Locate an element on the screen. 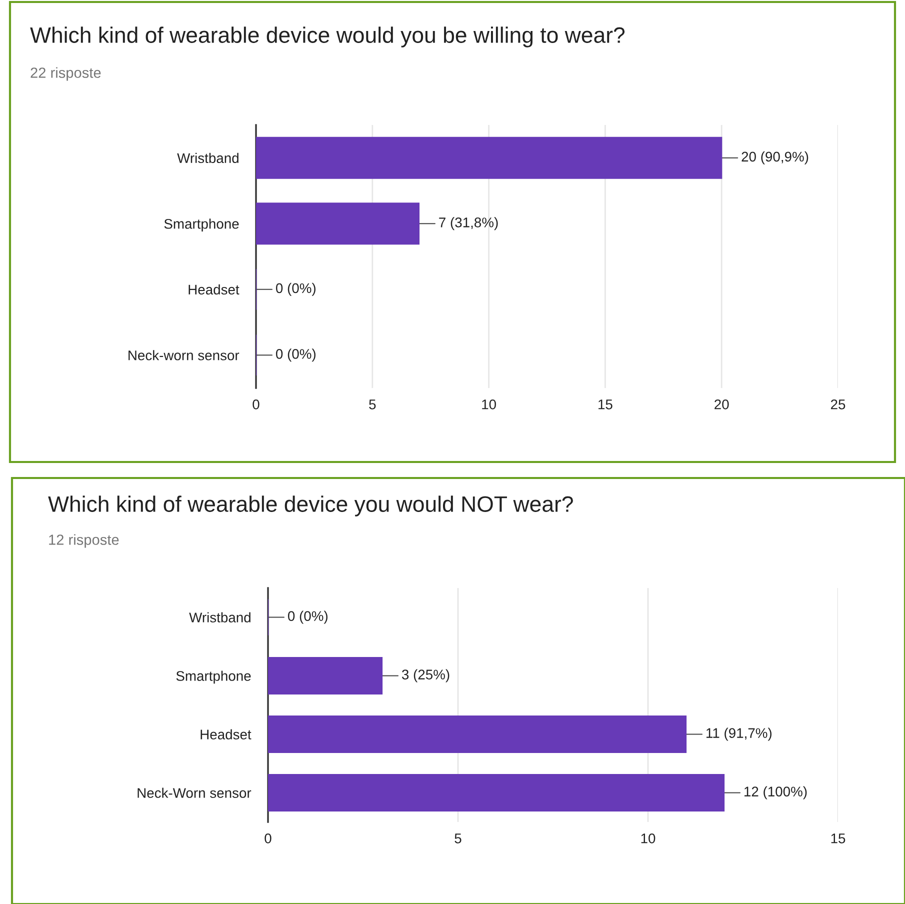  x-tick-label: 25 is located at coordinates (838, 404).